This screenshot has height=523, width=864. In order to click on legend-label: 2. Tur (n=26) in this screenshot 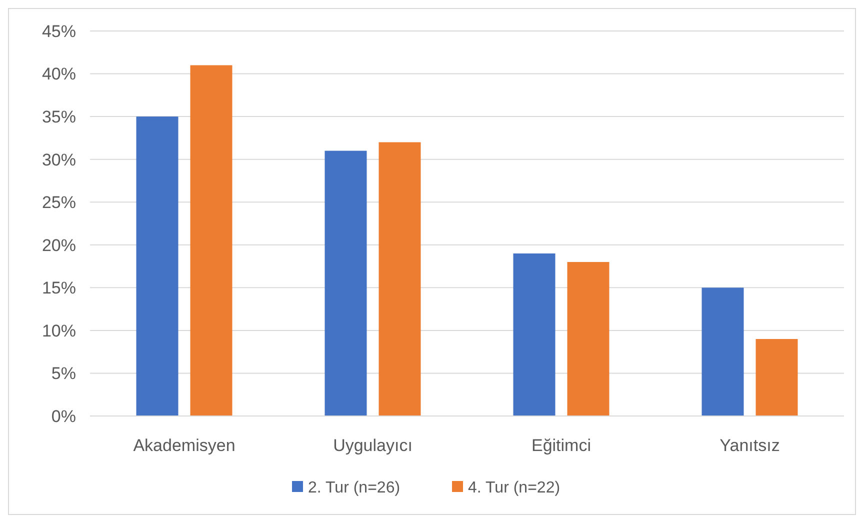, I will do `click(354, 488)`.